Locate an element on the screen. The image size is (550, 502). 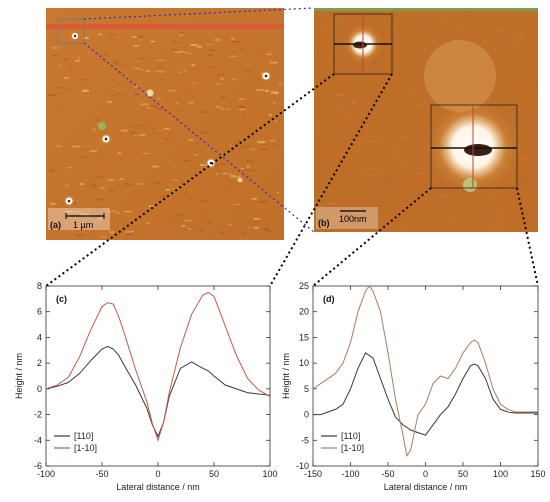
x-tick-label: -100 is located at coordinates (350, 474).